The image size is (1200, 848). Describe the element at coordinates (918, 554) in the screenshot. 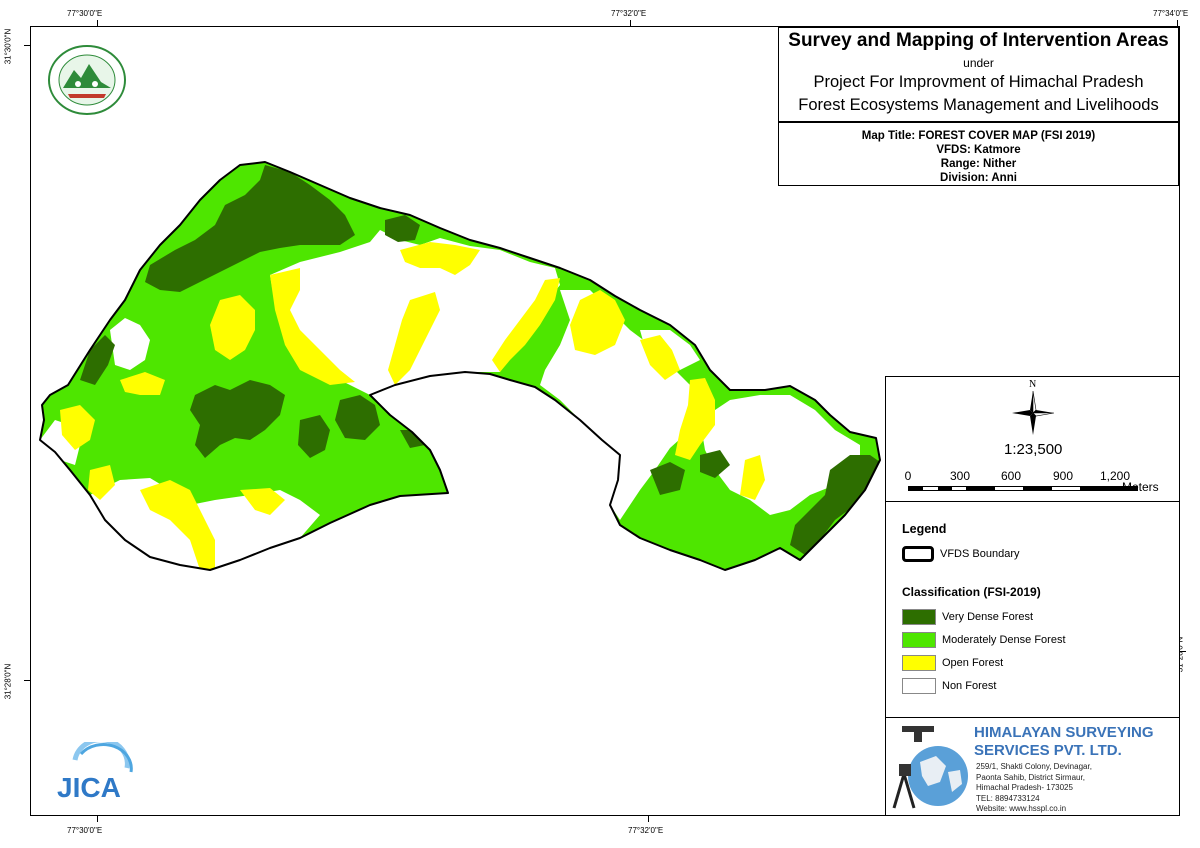

I see `boundary-swatch` at that location.